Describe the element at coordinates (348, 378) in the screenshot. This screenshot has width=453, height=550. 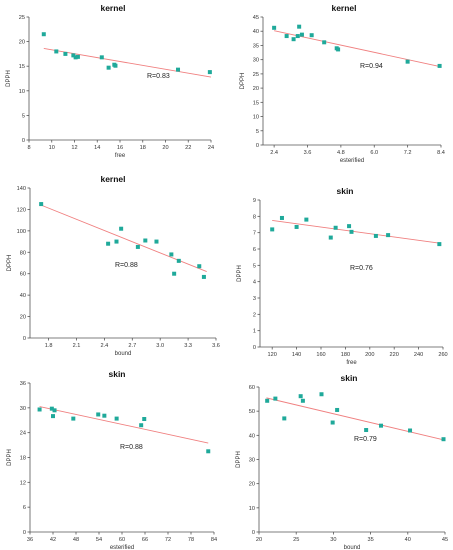
I see `chart-title: skin` at that location.